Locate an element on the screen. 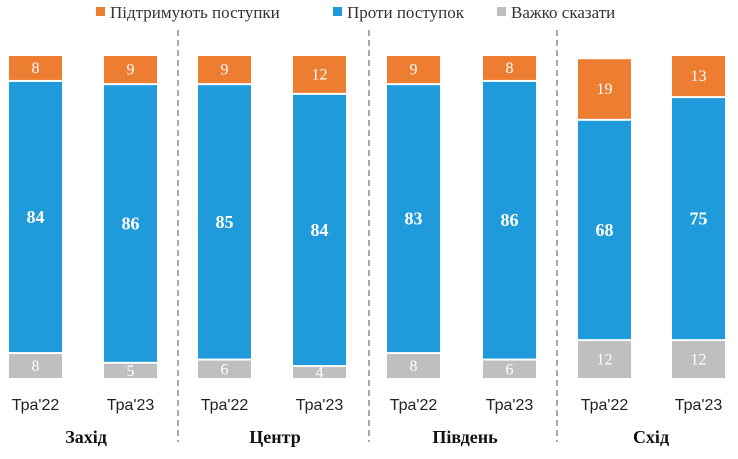 This screenshot has width=738, height=459. data-label-against: 85 is located at coordinates (225, 222).